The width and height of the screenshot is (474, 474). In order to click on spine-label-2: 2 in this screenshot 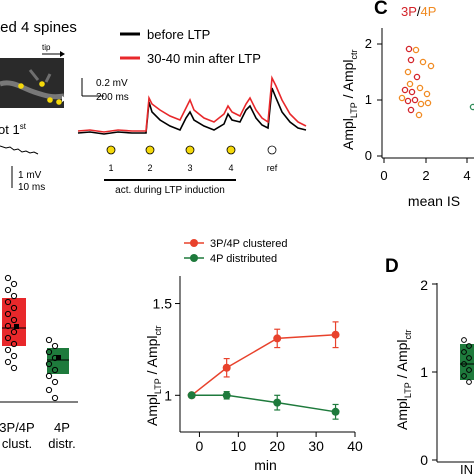, I will do `click(149, 168)`.